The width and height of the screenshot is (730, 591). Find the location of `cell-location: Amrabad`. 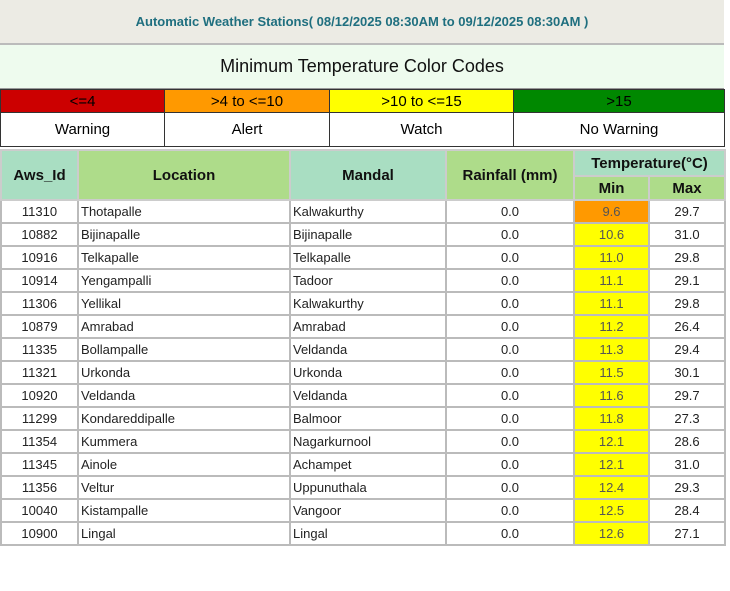

cell-location: Amrabad is located at coordinates (184, 326).